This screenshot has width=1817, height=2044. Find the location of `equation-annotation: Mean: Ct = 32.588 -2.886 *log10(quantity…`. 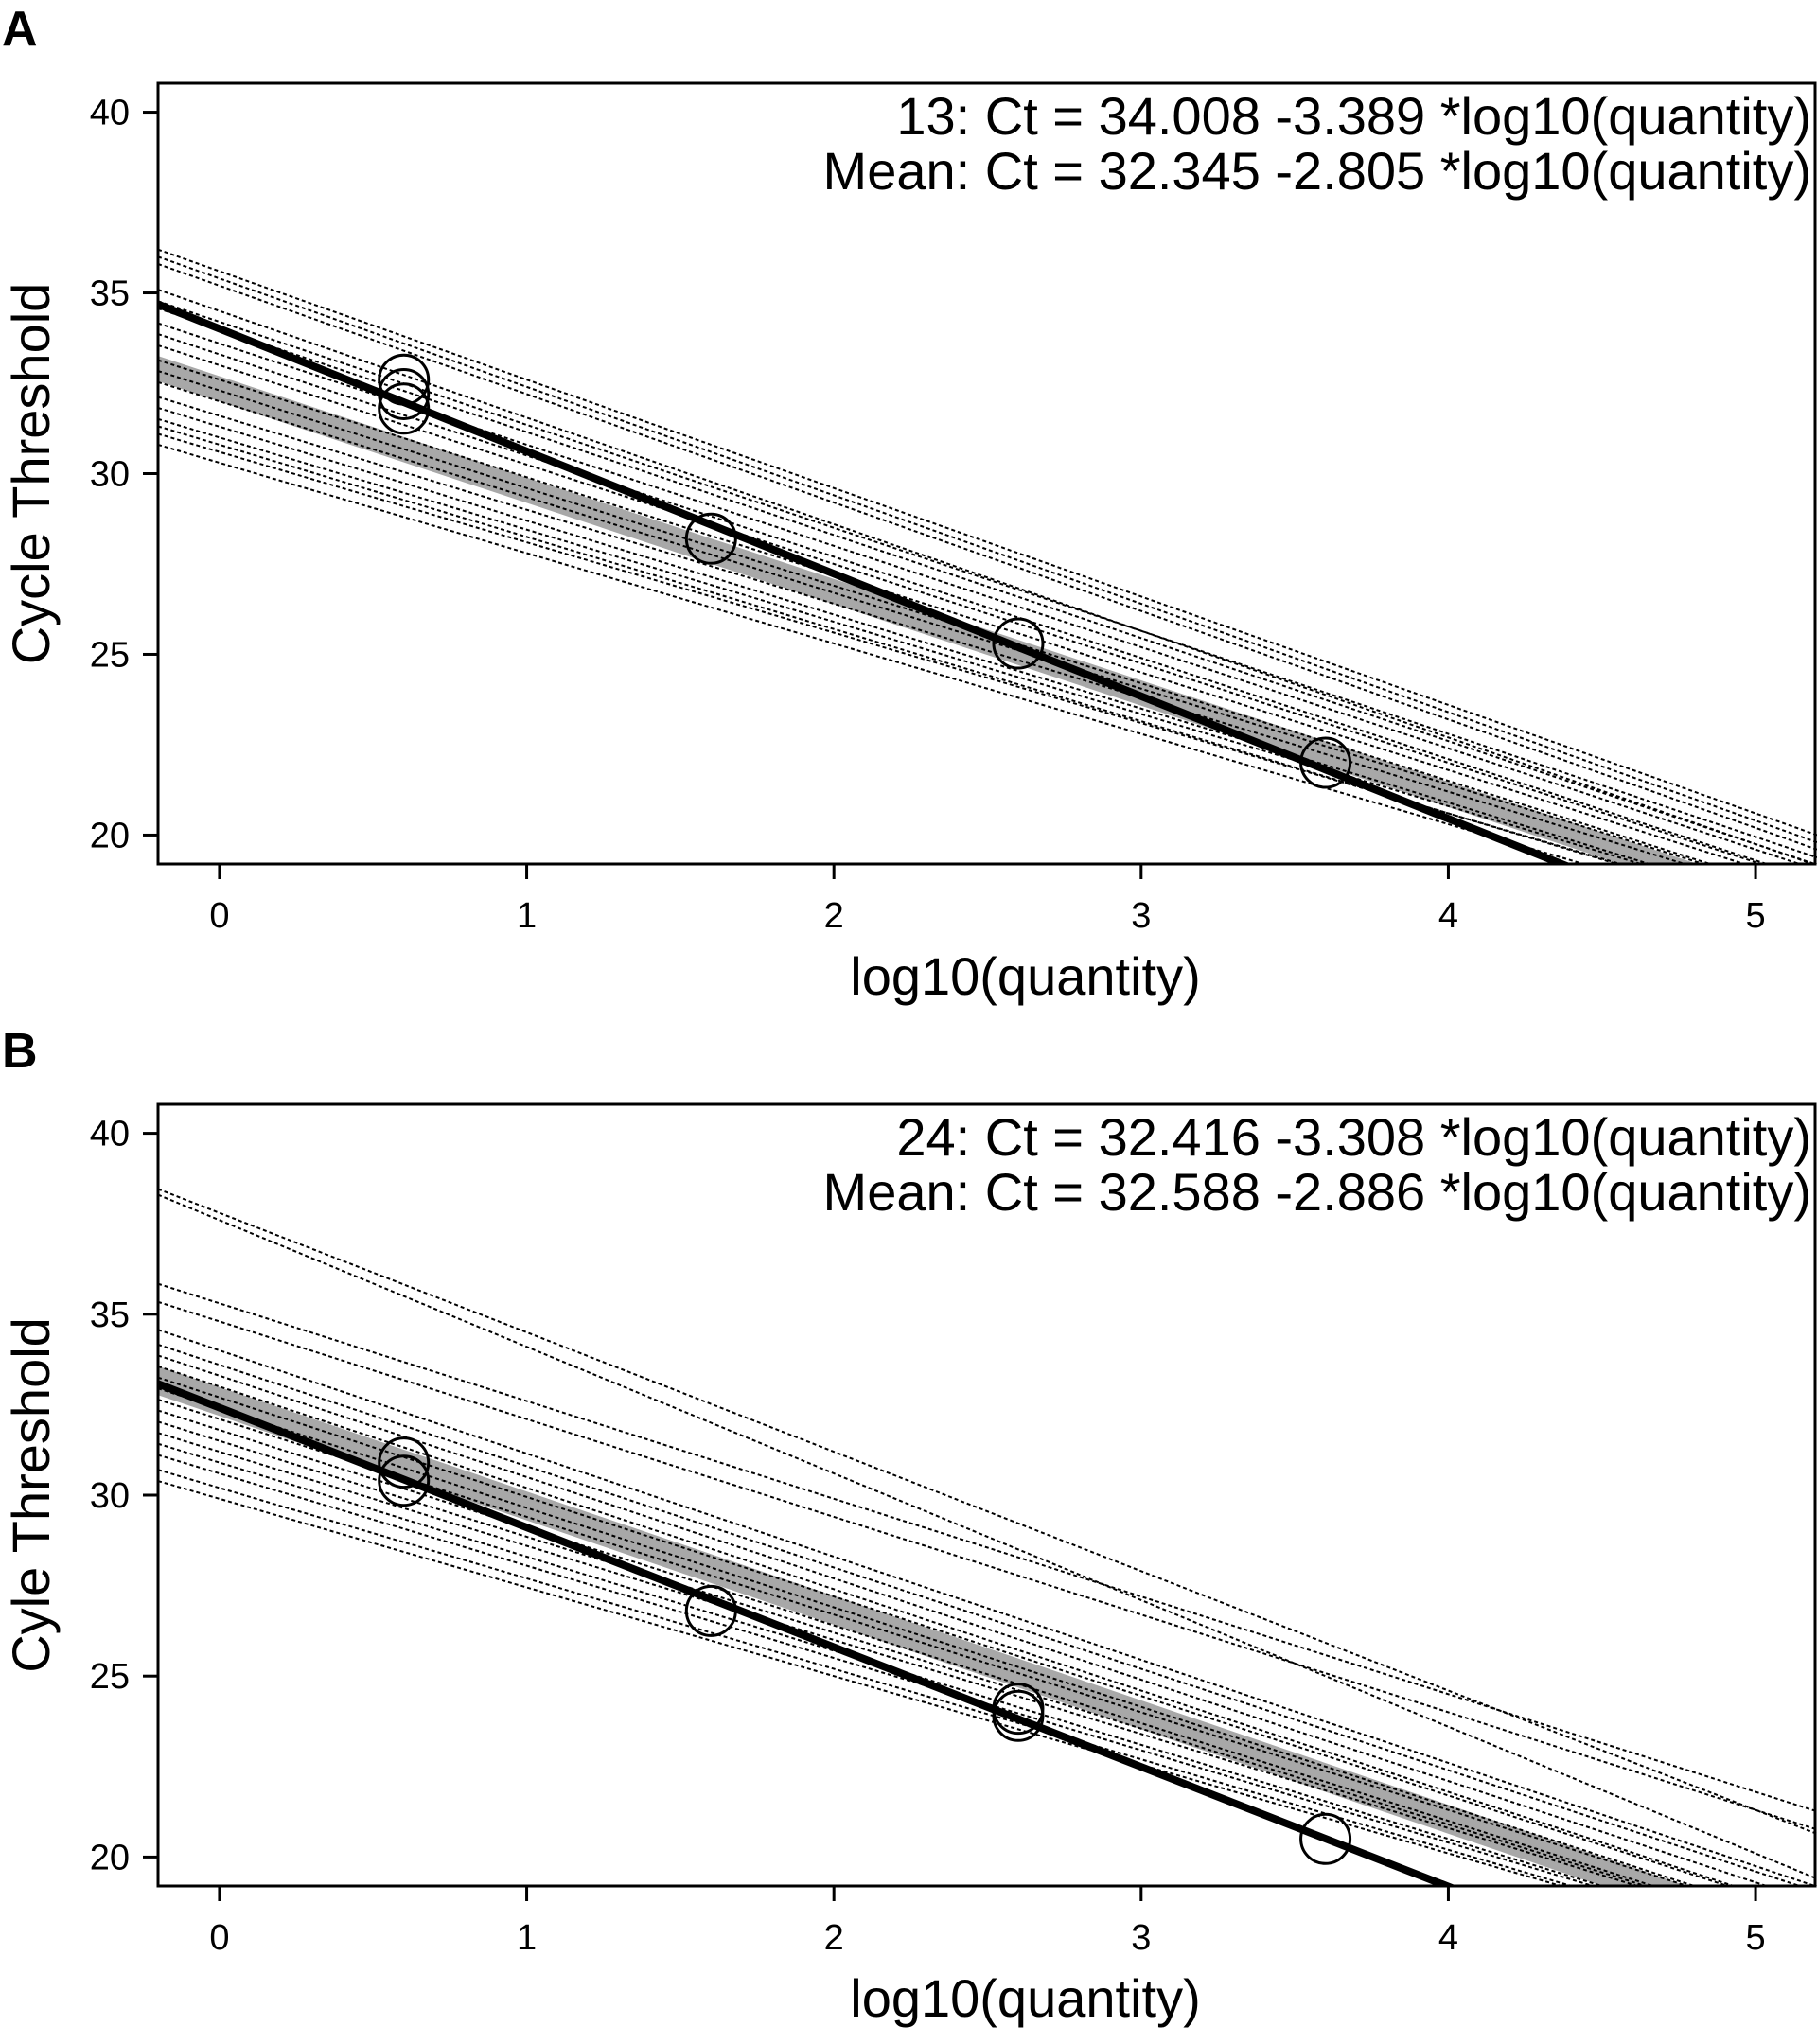

equation-annotation: Mean: Ct = 32.588 -2.886 *log10(quantity… is located at coordinates (1317, 1192).